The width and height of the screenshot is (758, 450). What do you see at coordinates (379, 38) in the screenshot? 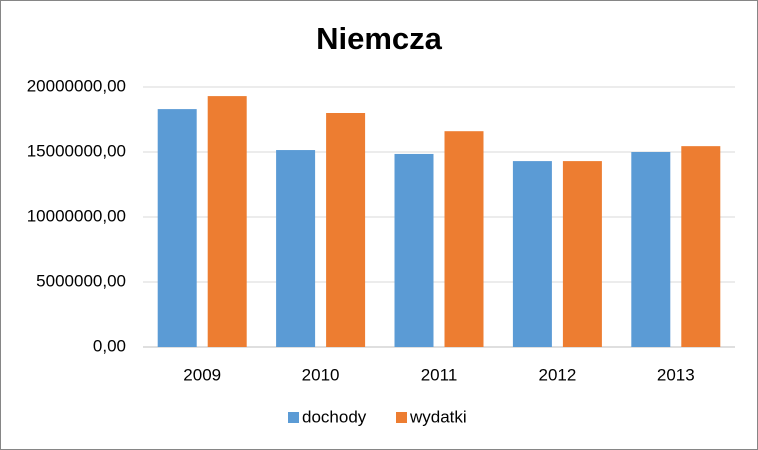
I see `chart-title: Niemcza` at bounding box center [379, 38].